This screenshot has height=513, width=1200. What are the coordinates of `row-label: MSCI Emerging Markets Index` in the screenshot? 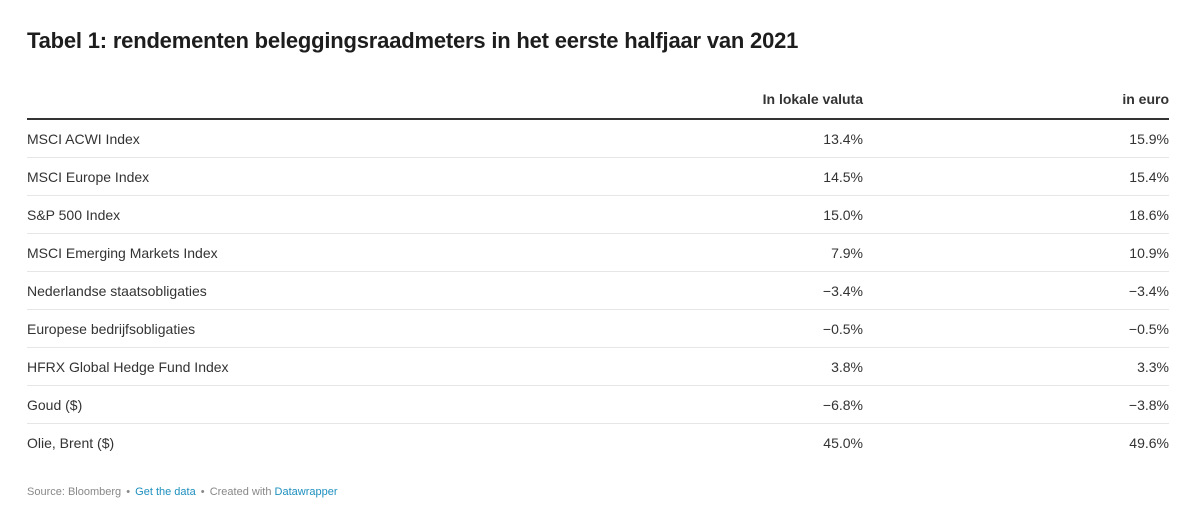 It's located at (345, 252).